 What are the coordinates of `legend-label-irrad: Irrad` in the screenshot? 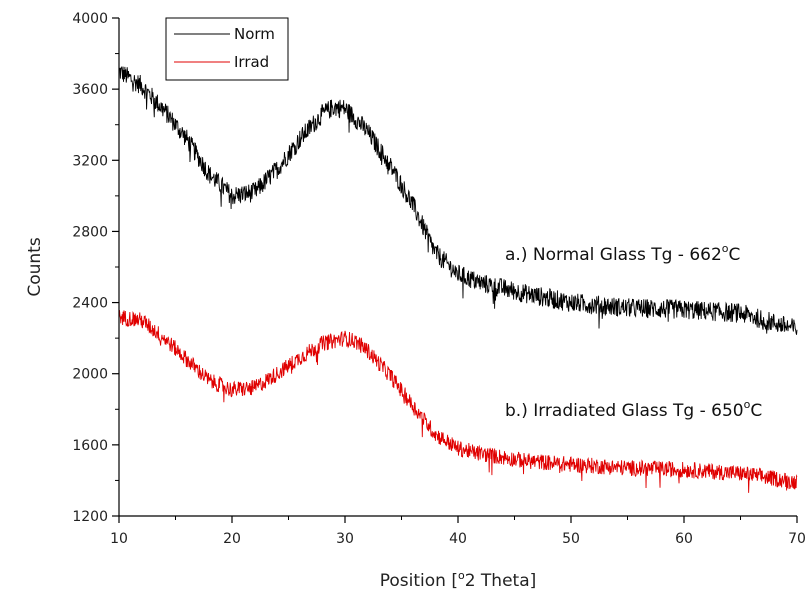 It's located at (251, 62).